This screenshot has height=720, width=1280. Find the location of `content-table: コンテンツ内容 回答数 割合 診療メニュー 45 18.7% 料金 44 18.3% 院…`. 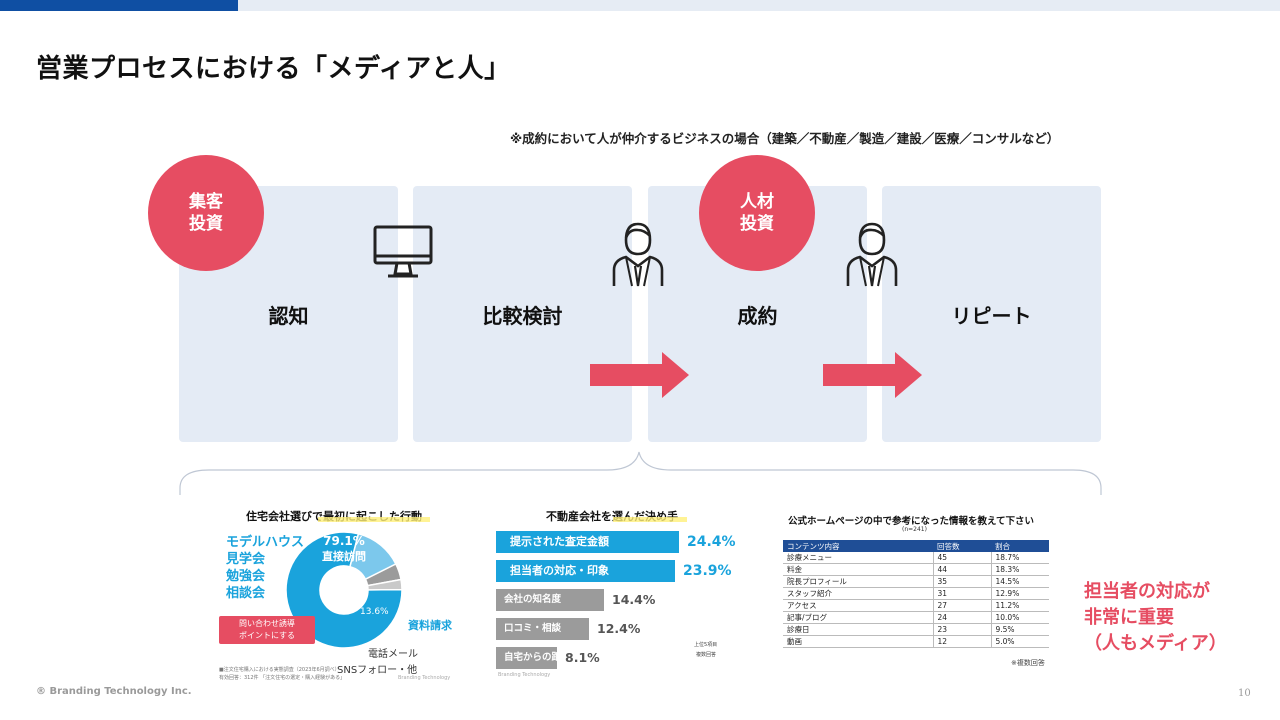

content-table: コンテンツ内容 回答数 割合 診療メニュー 45 18.7% 料金 44 18.3% 院… is located at coordinates (916, 594).